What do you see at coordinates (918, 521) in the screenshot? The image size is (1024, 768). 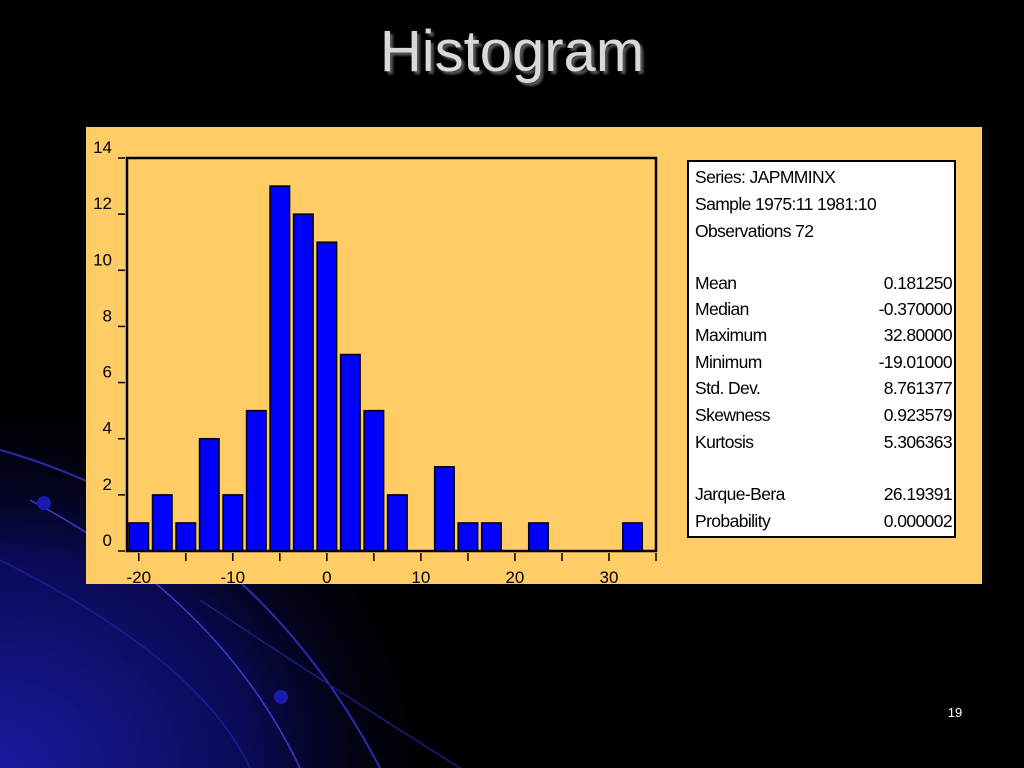 I see `stat-value: 0.000002` at bounding box center [918, 521].